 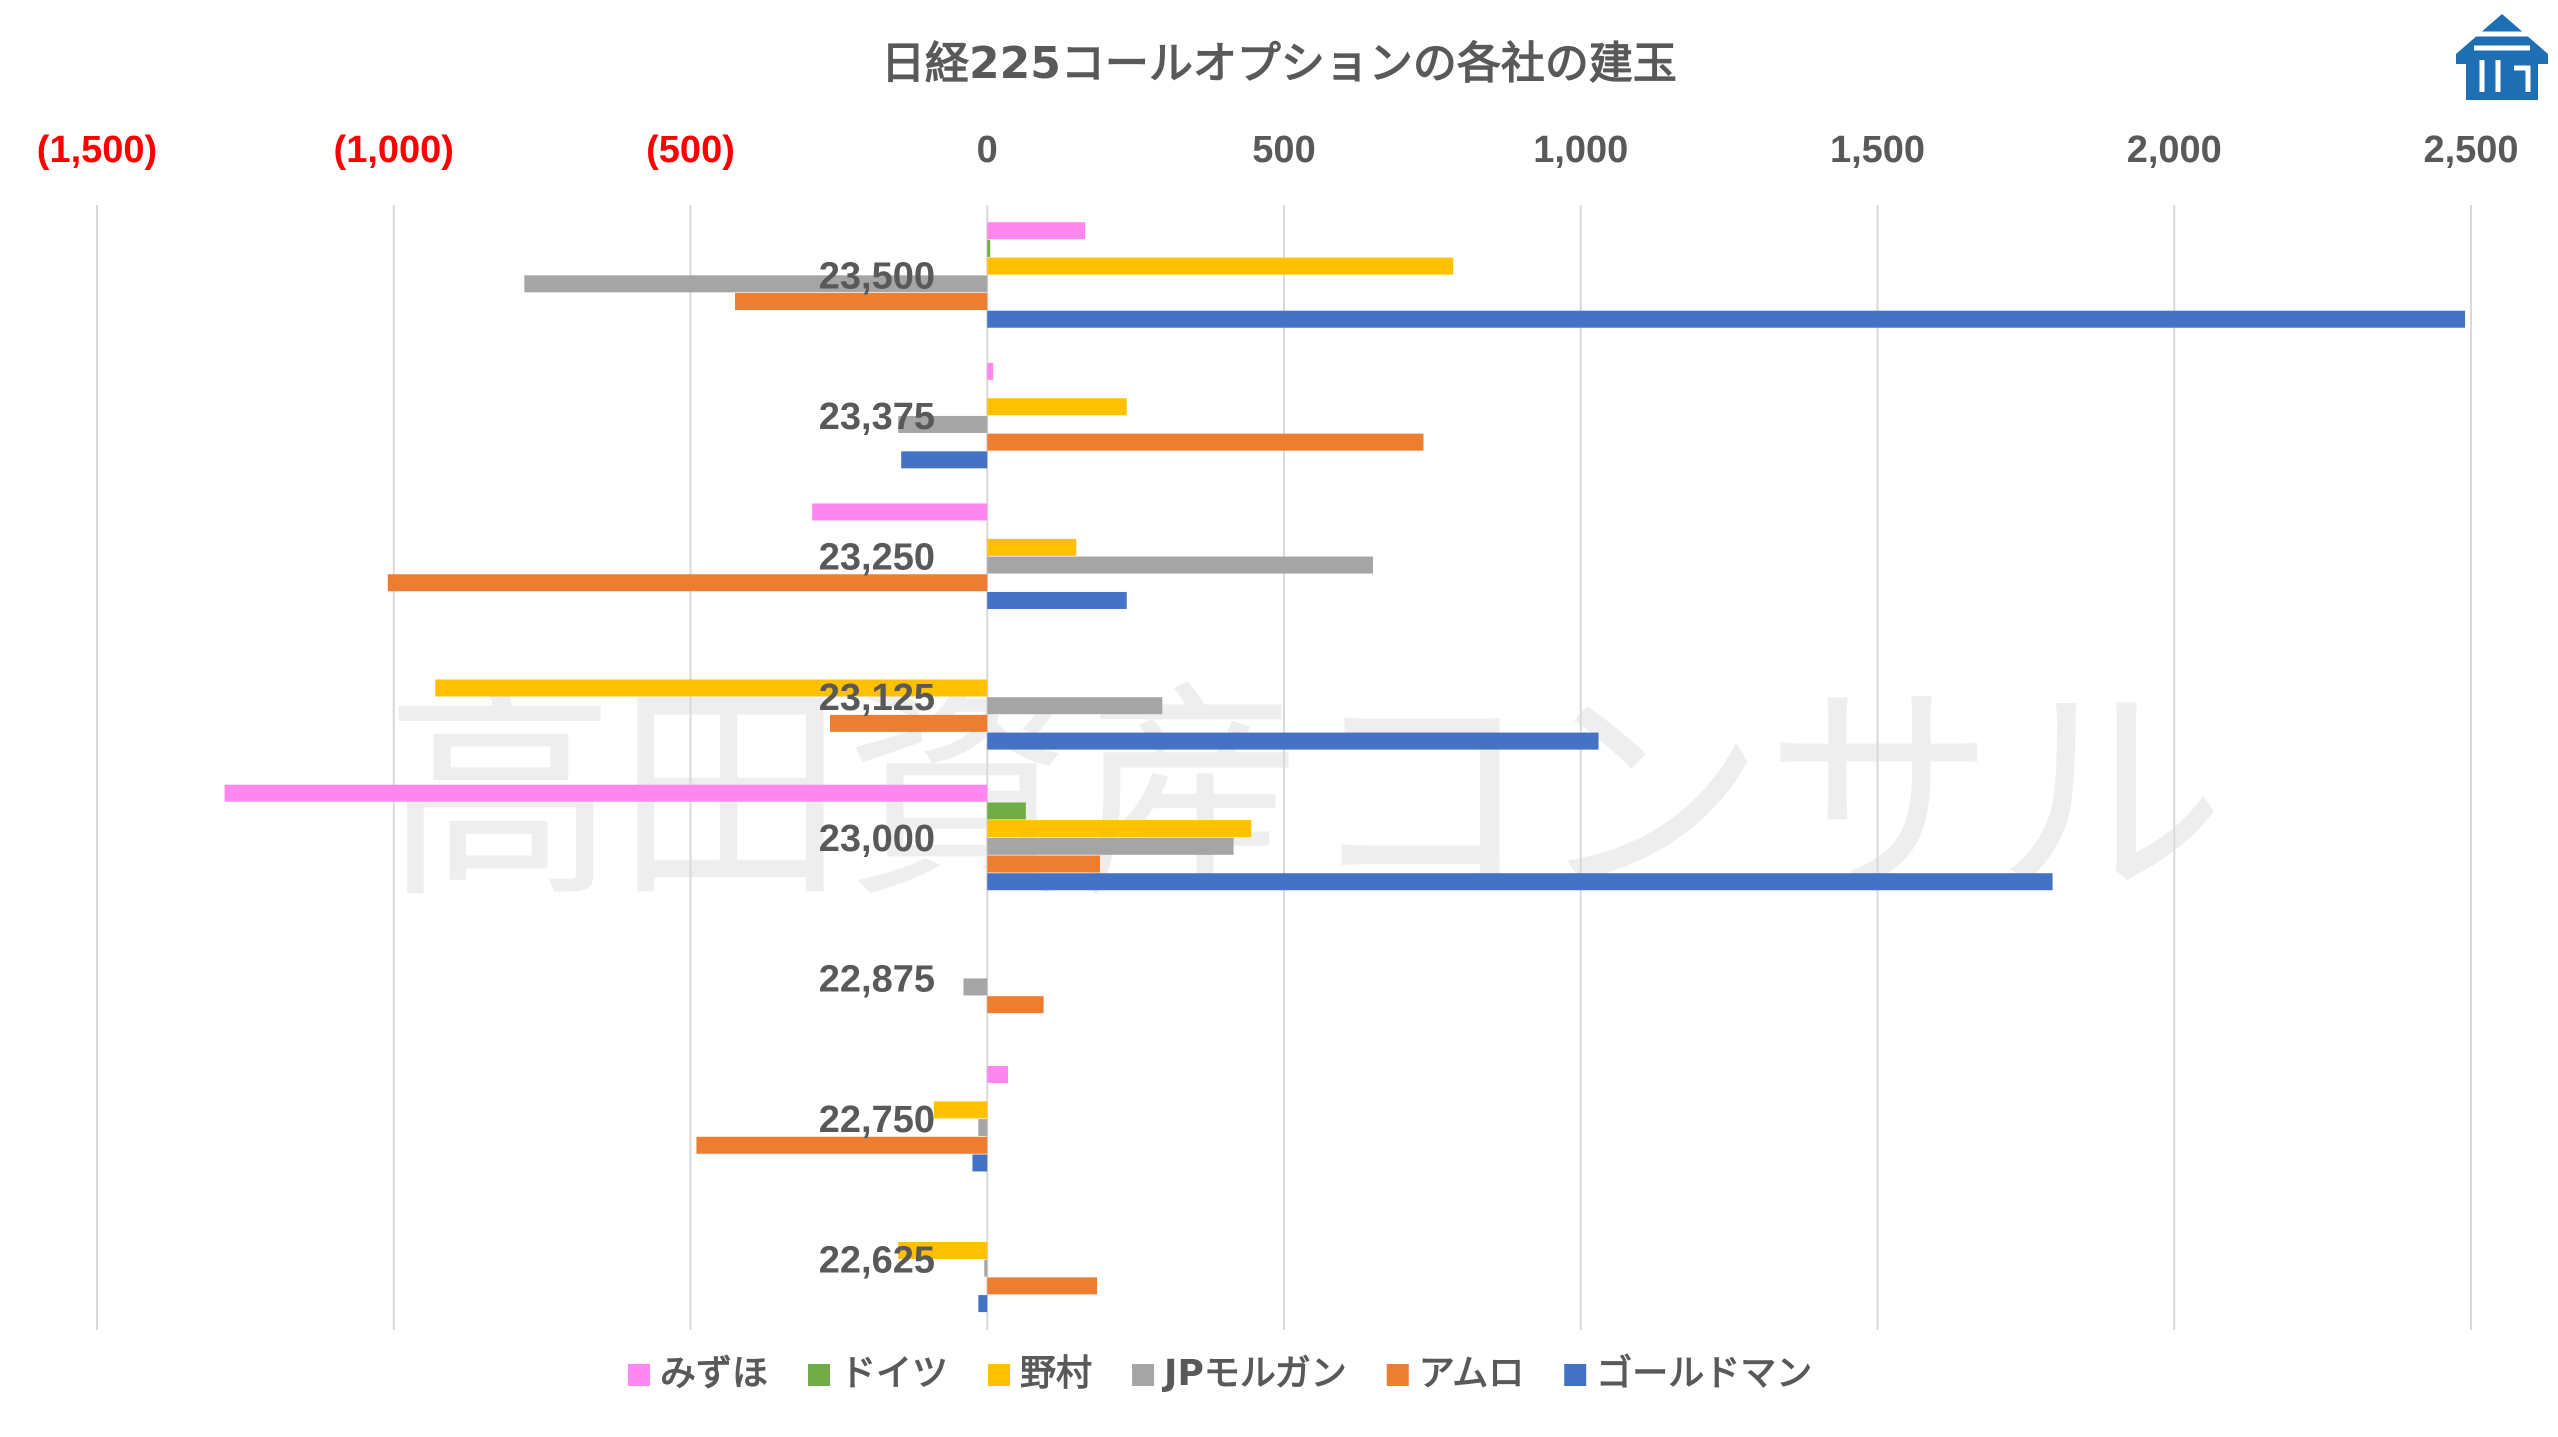 I want to click on x-tick-label: (1,500), so click(x=97, y=150).